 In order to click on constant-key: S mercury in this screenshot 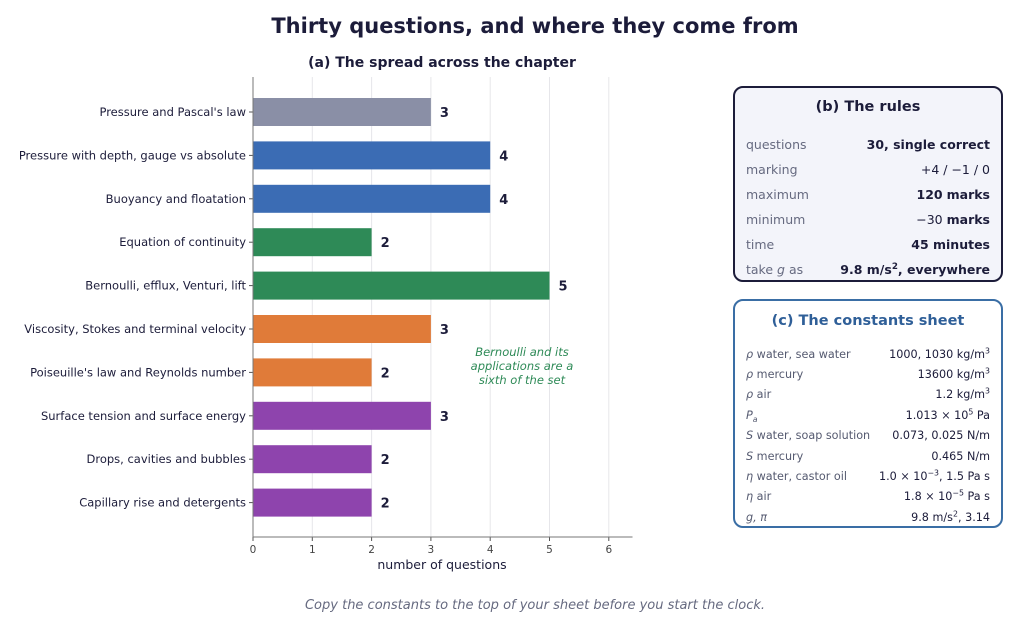, I will do `click(774, 456)`.